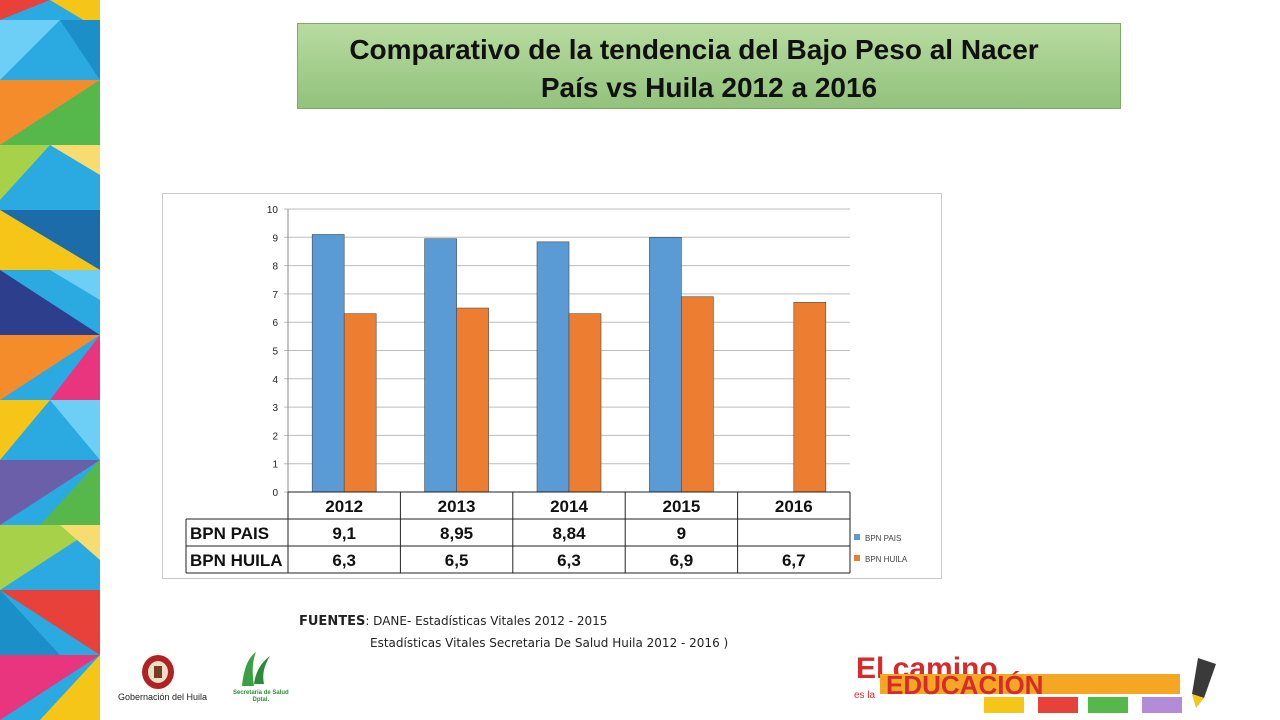  Describe the element at coordinates (275, 465) in the screenshot. I see `y-tick-label: 1` at that location.